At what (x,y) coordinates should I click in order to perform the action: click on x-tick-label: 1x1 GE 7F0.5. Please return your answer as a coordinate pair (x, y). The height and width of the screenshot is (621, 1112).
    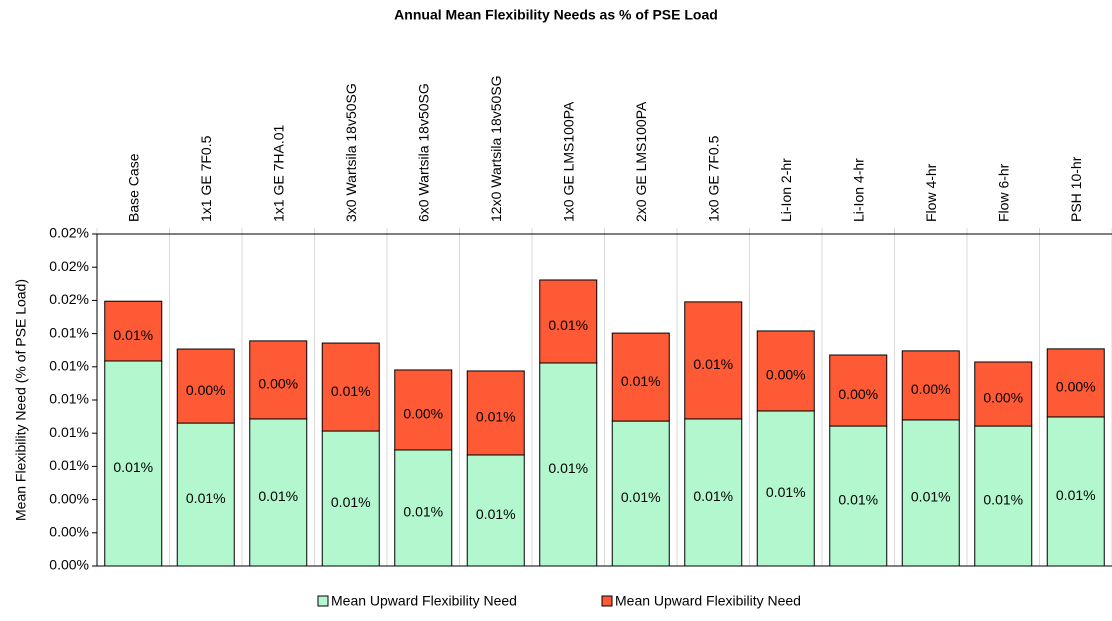
    Looking at the image, I should click on (206, 178).